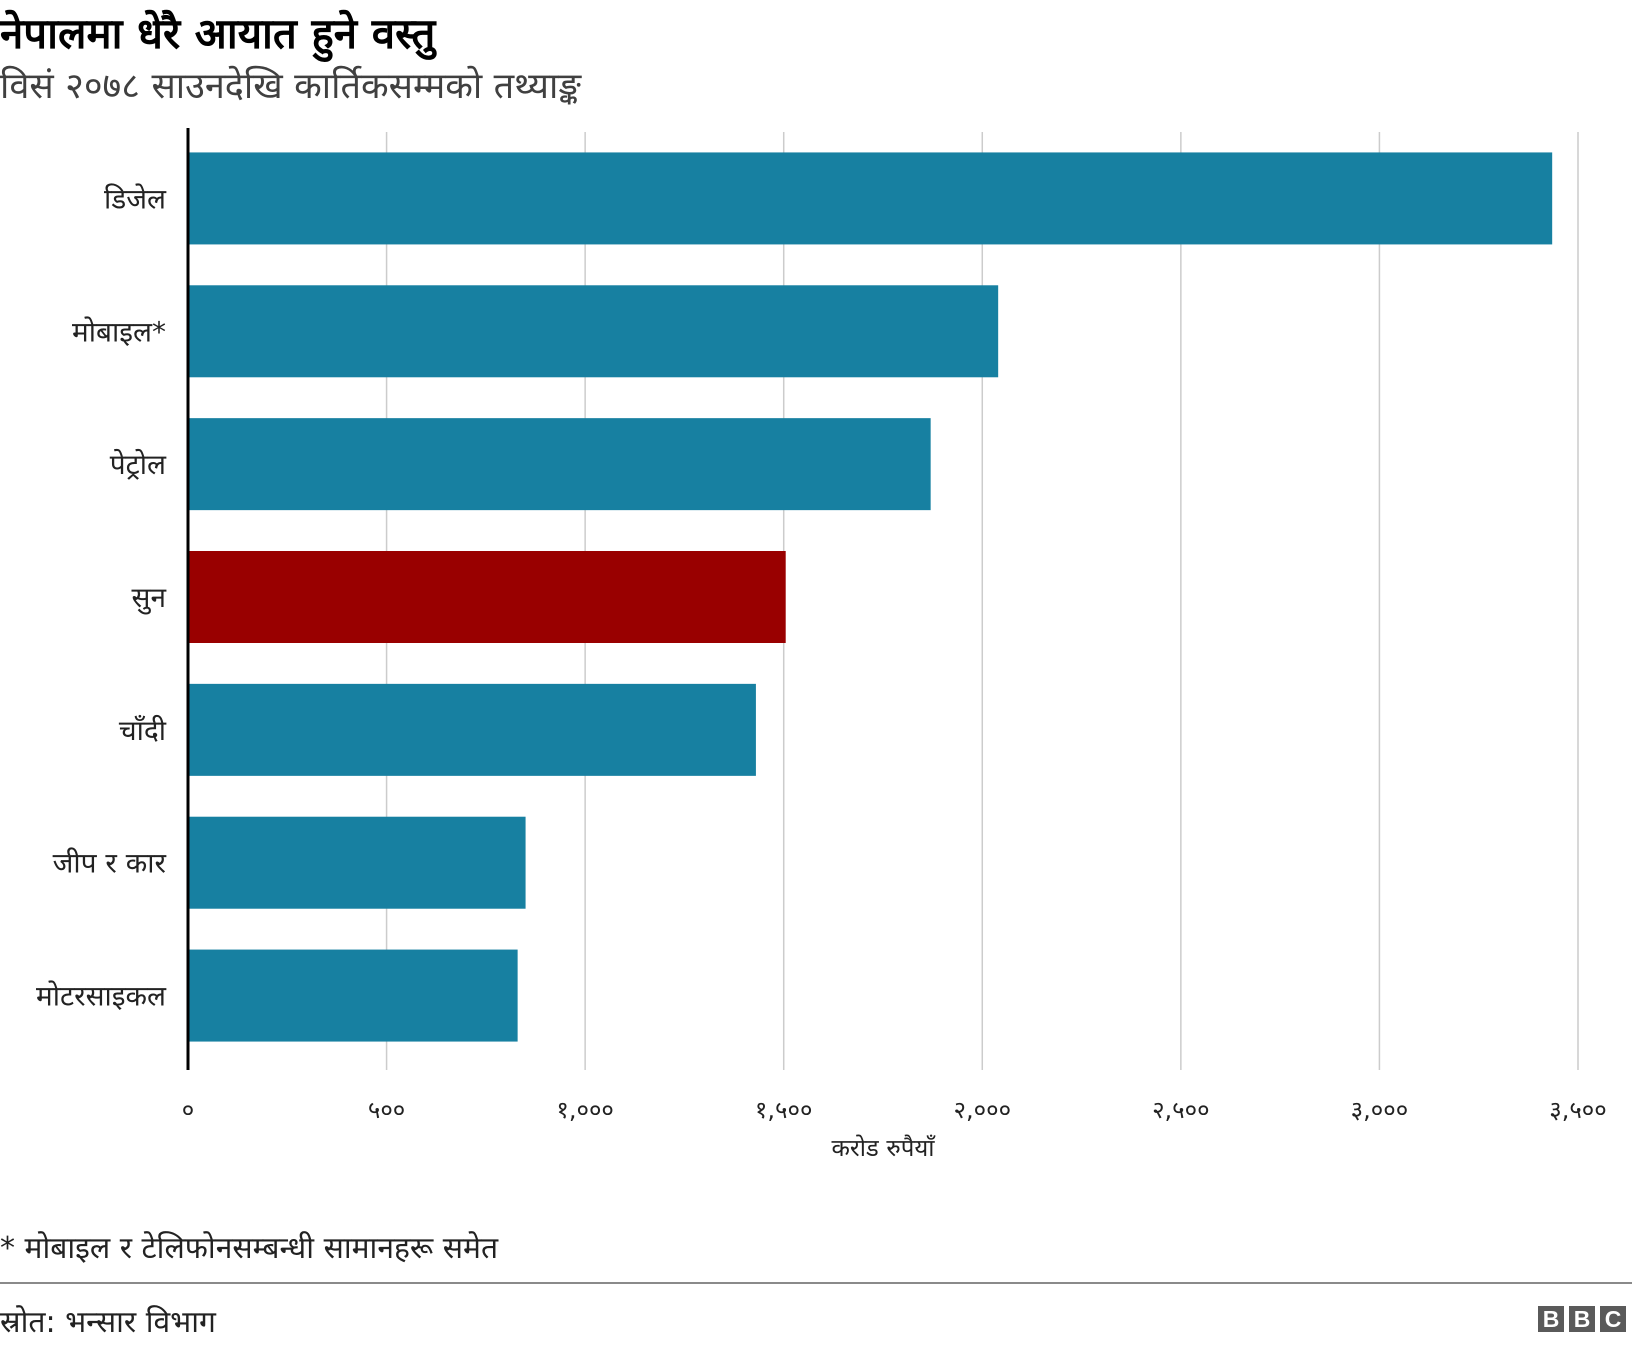 The height and width of the screenshot is (1348, 1632). I want to click on x-tick-label: १,०००, so click(585, 1110).